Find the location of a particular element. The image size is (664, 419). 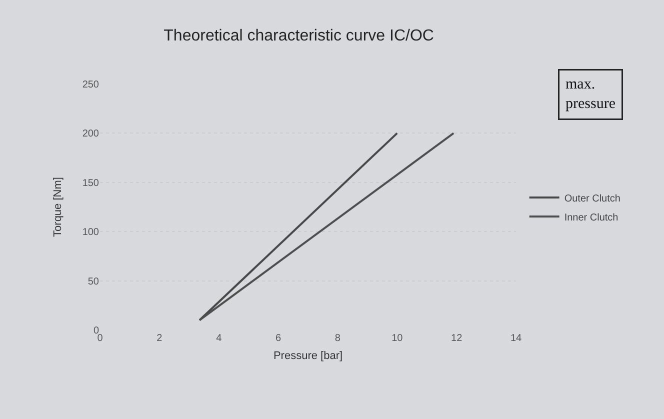

text: max. pressure is located at coordinates (591, 94).